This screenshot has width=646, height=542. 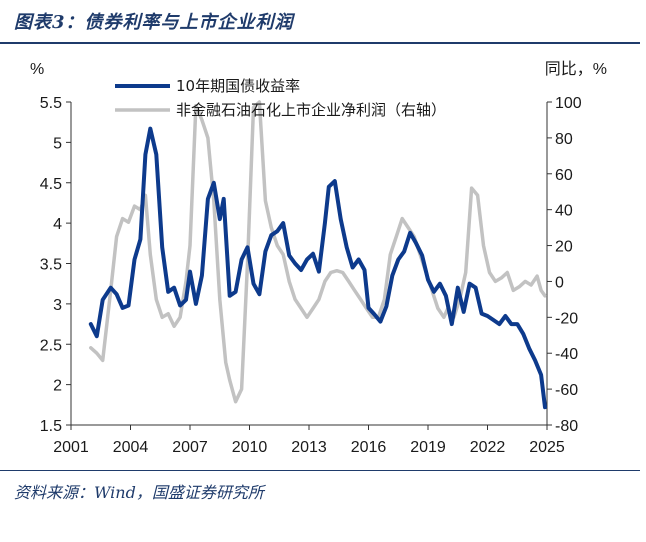 What do you see at coordinates (566, 426) in the screenshot?
I see `right-tick-label: -80` at bounding box center [566, 426].